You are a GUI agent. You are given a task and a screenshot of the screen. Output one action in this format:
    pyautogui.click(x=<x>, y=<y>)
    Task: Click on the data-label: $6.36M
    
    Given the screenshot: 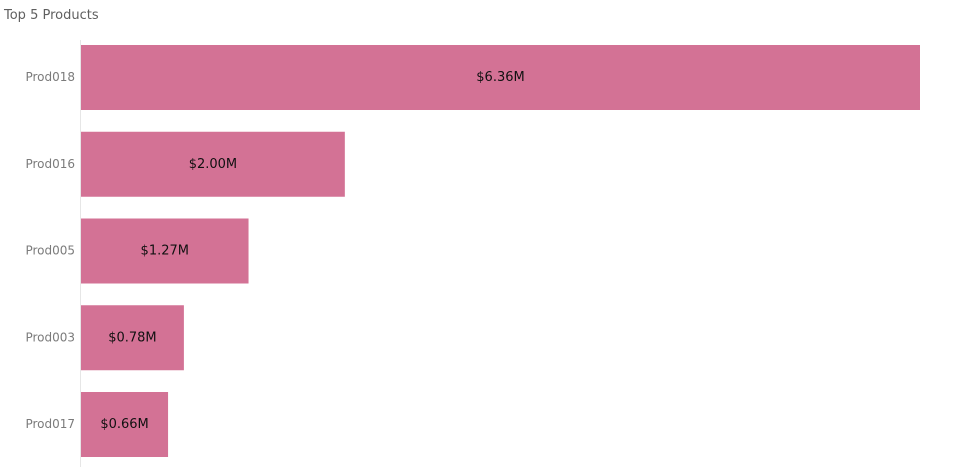 What is the action you would take?
    pyautogui.click(x=500, y=77)
    